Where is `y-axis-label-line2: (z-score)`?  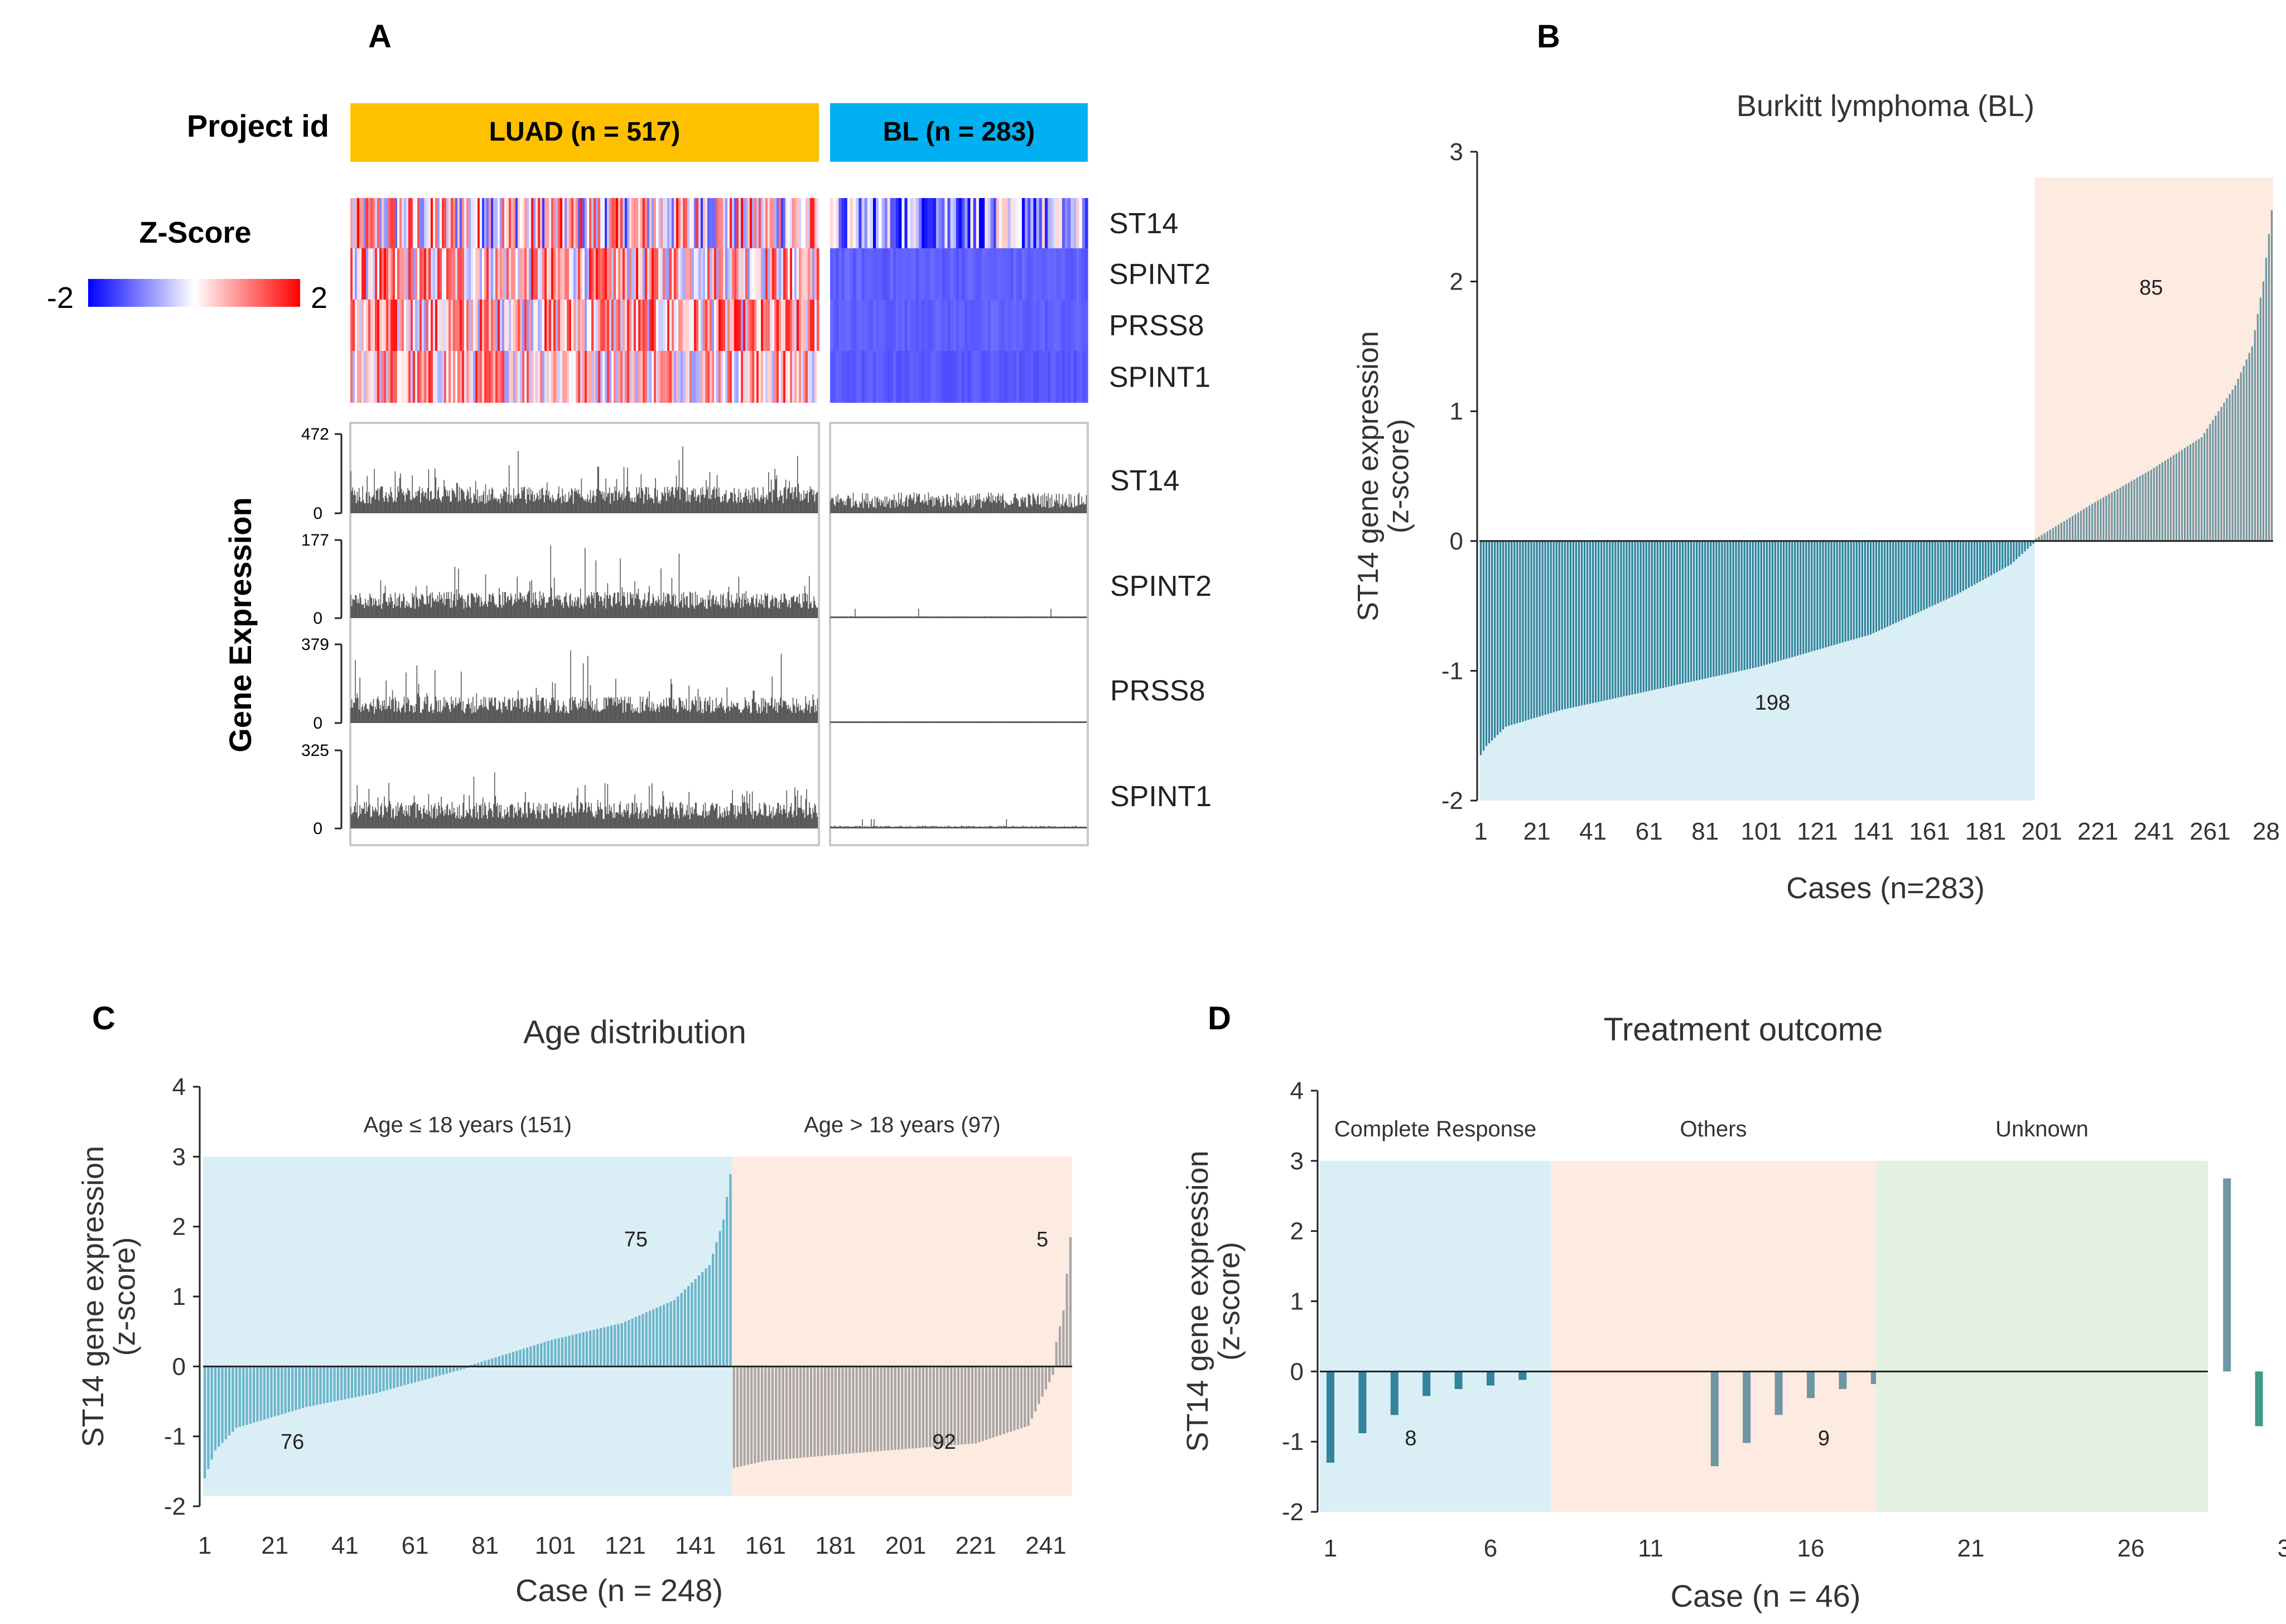 y-axis-label-line2: (z-score) is located at coordinates (1230, 1301).